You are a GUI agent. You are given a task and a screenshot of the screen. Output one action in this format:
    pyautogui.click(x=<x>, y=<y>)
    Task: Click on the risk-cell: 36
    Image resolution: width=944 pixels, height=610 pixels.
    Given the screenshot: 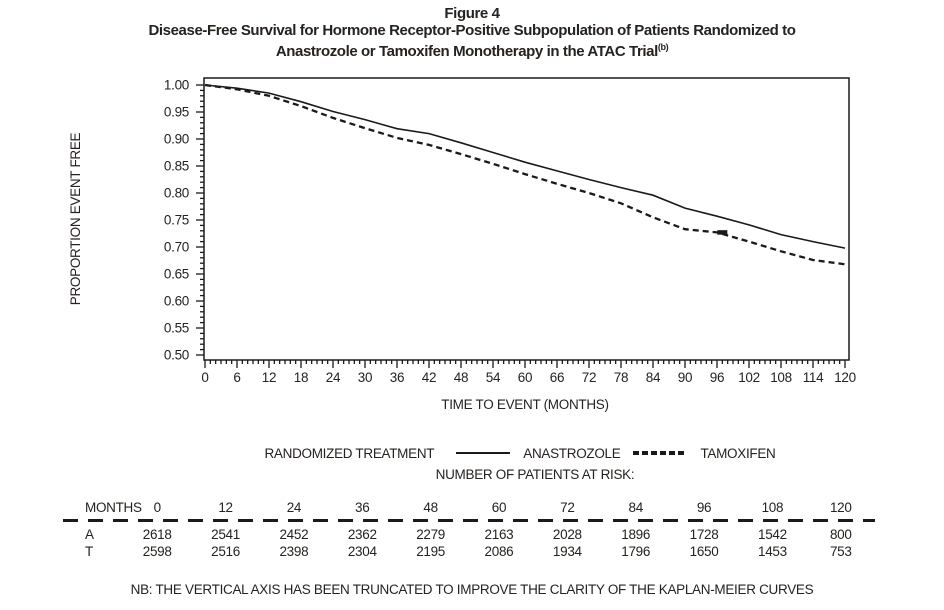 What is the action you would take?
    pyautogui.click(x=362, y=507)
    